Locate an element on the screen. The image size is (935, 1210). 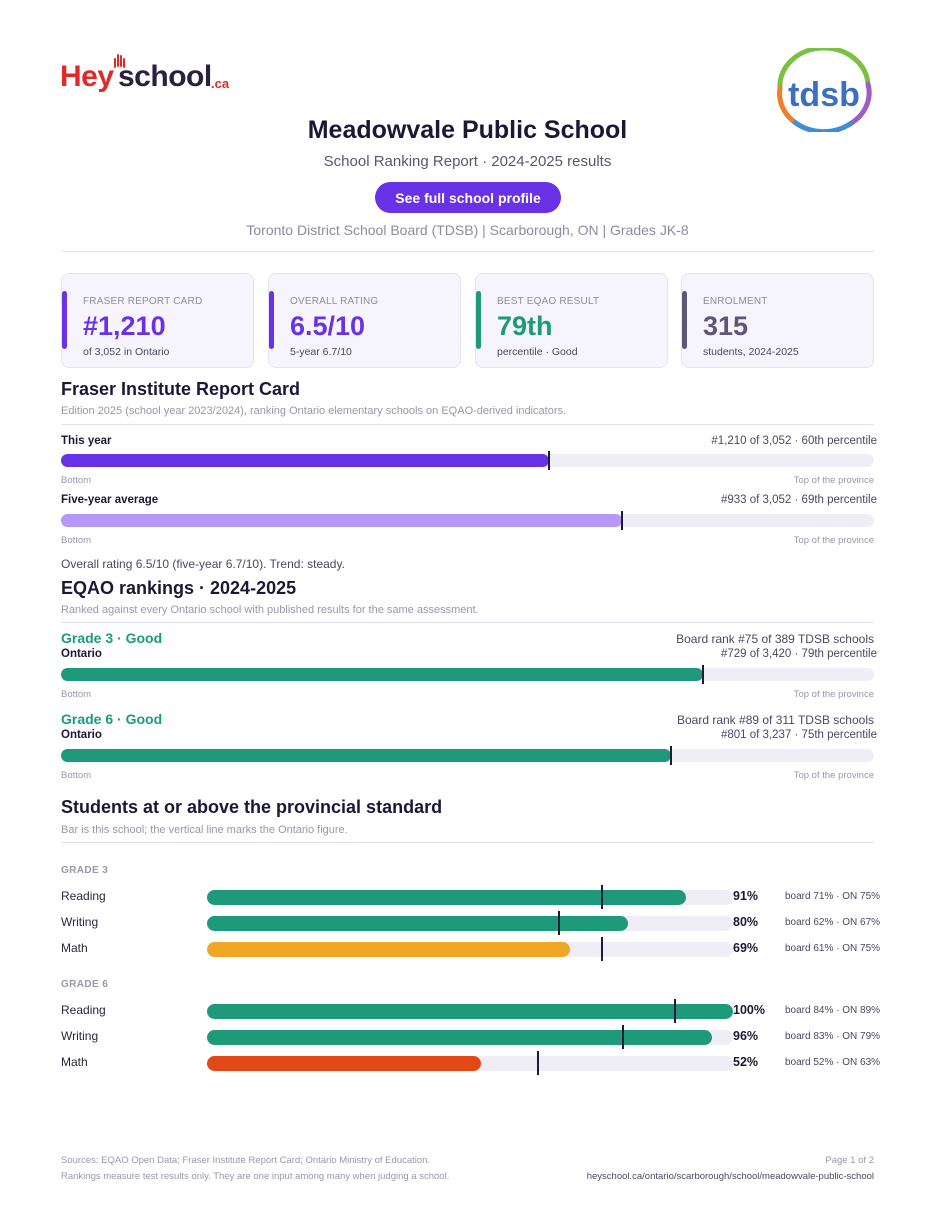
fraser-five-year-bar is located at coordinates (341, 520).